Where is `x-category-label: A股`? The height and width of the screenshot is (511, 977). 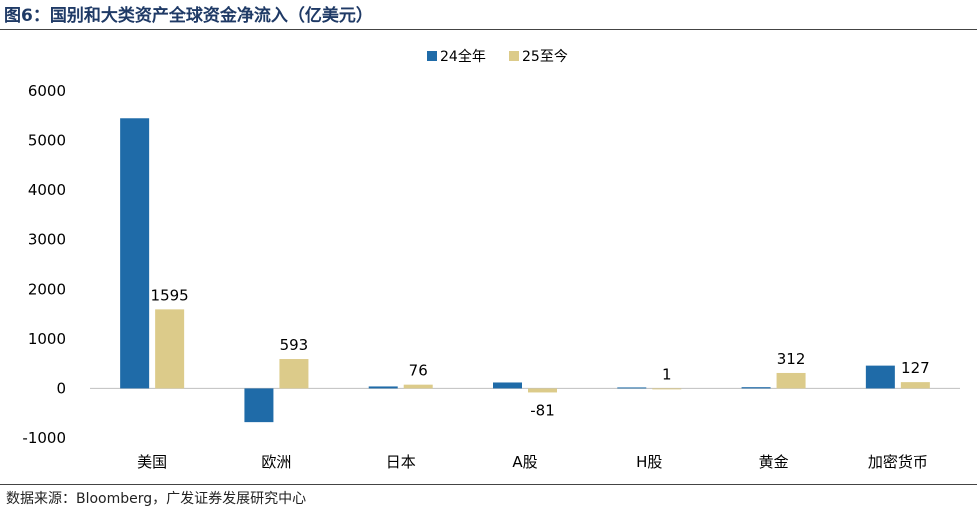 x-category-label: A股 is located at coordinates (524, 462).